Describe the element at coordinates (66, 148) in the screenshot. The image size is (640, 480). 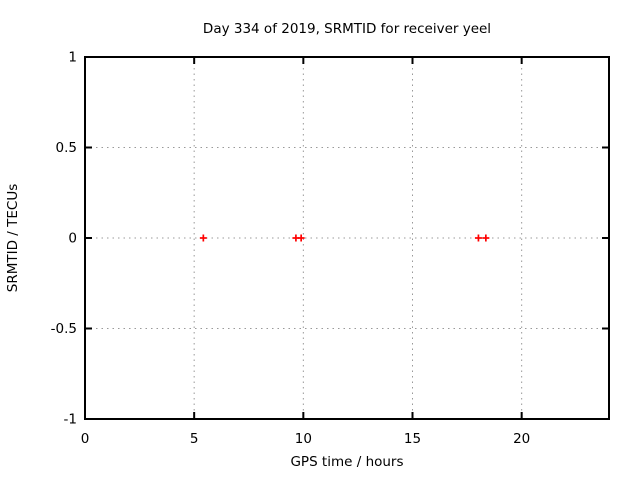
I see `y-tick-label: 0.5` at that location.